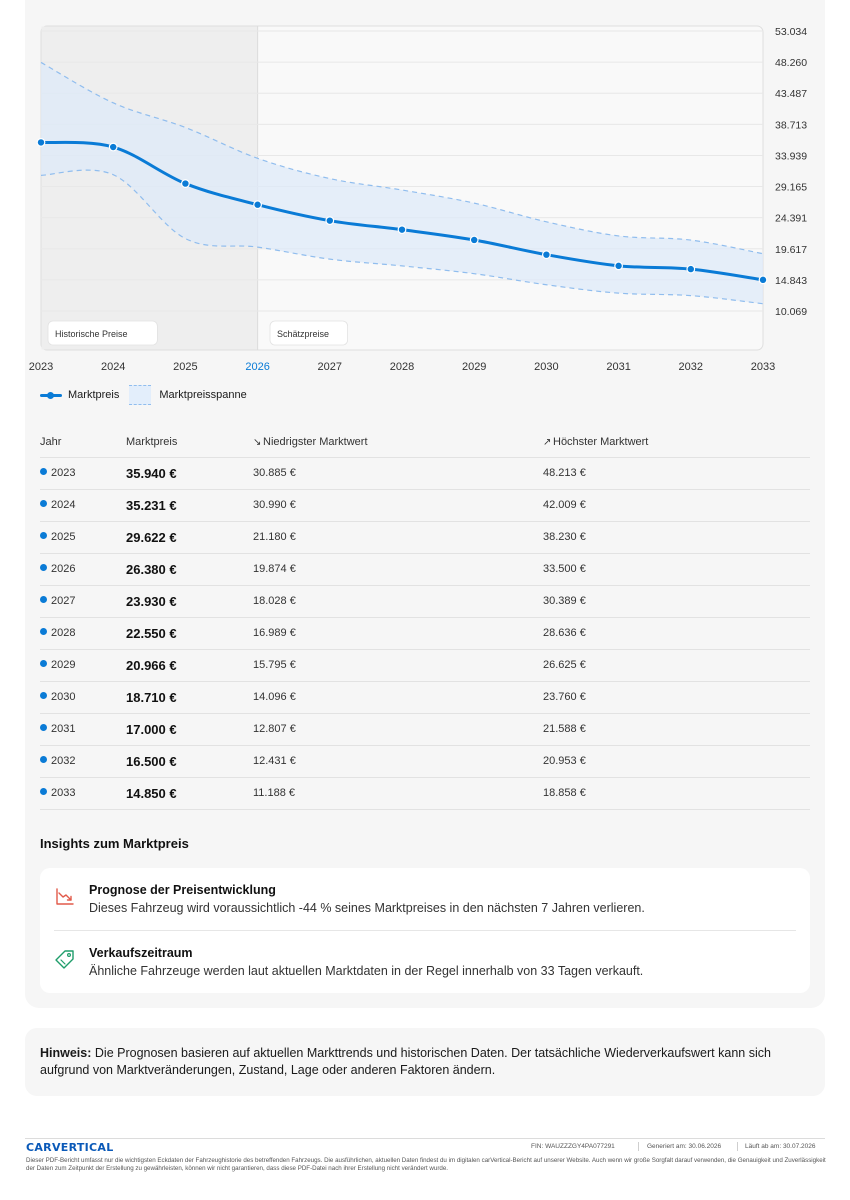 The width and height of the screenshot is (850, 1200). I want to click on forecast-prices-label-bg, so click(308, 333).